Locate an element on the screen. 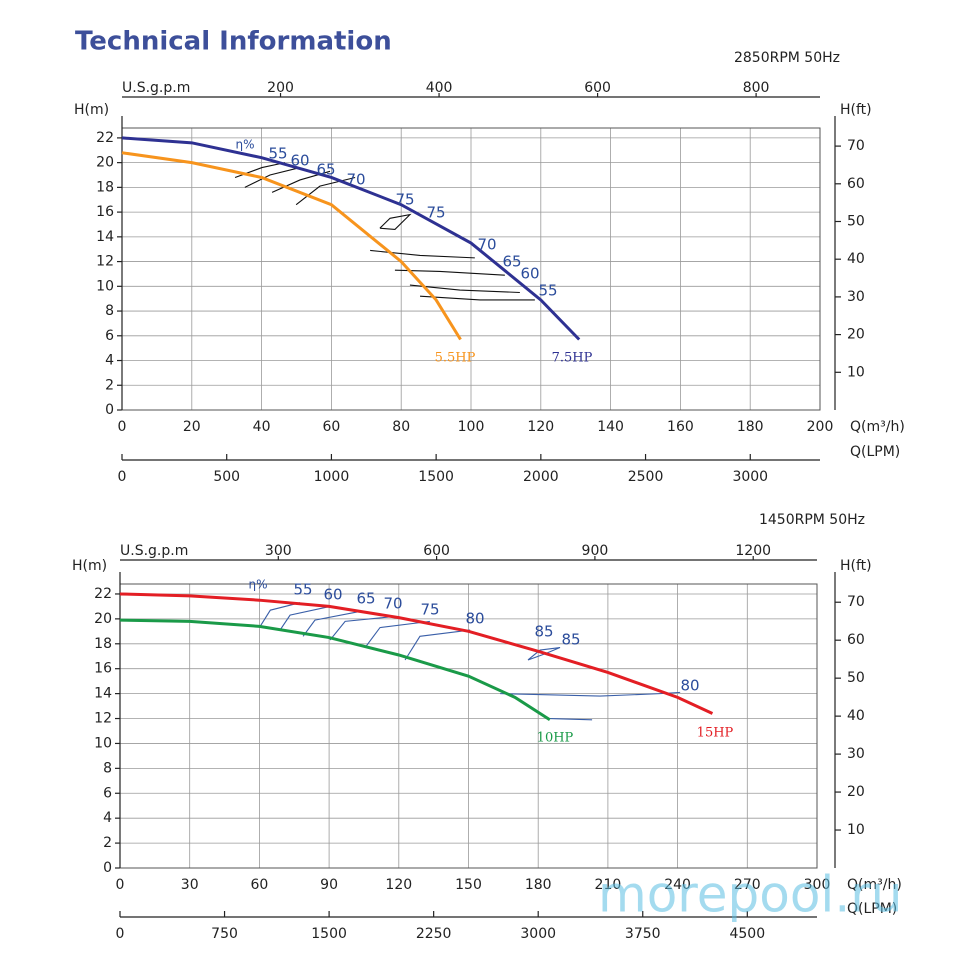 The height and width of the screenshot is (970, 970). x2-tick-label: 800 is located at coordinates (756, 88).